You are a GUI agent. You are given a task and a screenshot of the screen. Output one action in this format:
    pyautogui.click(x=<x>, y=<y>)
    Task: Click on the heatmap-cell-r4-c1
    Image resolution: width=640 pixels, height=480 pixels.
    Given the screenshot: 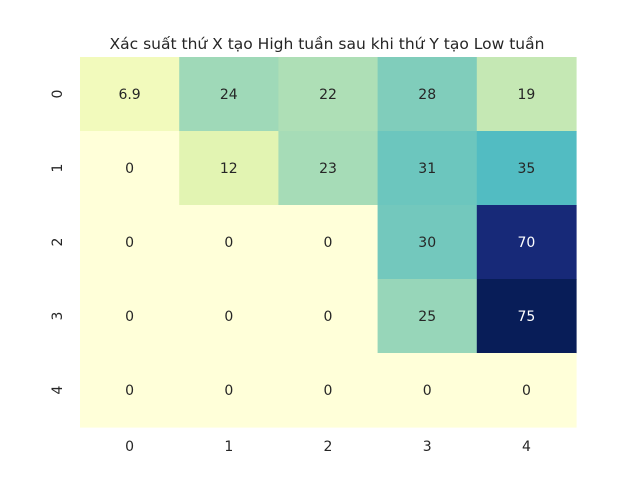 What is the action you would take?
    pyautogui.click(x=229, y=390)
    